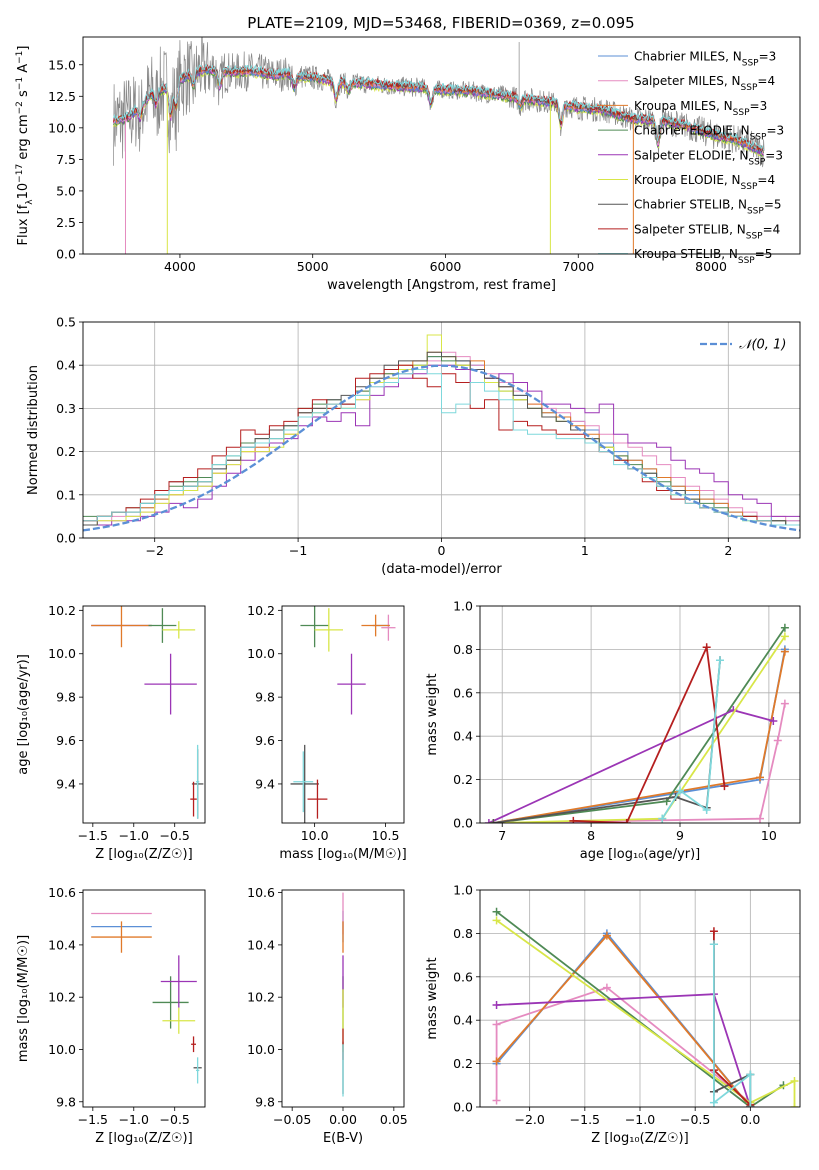 The width and height of the screenshot is (819, 1170). What do you see at coordinates (66, 190) in the screenshot?
I see `y-tick-label: 5.0` at bounding box center [66, 190].